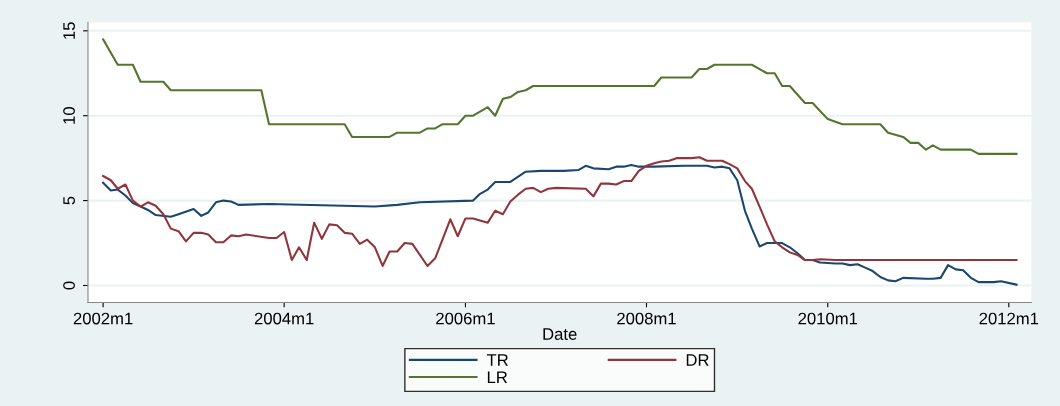 Image resolution: width=1060 pixels, height=406 pixels. What do you see at coordinates (560, 334) in the screenshot?
I see `x-axis-title: Date` at bounding box center [560, 334].